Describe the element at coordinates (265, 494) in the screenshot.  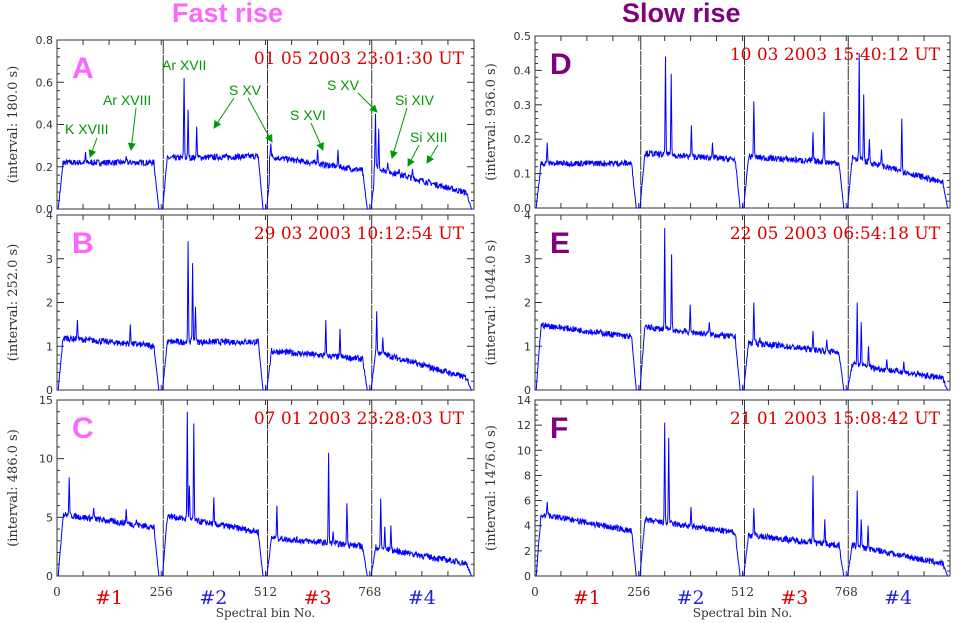
I see `spectrum-line-C` at that location.